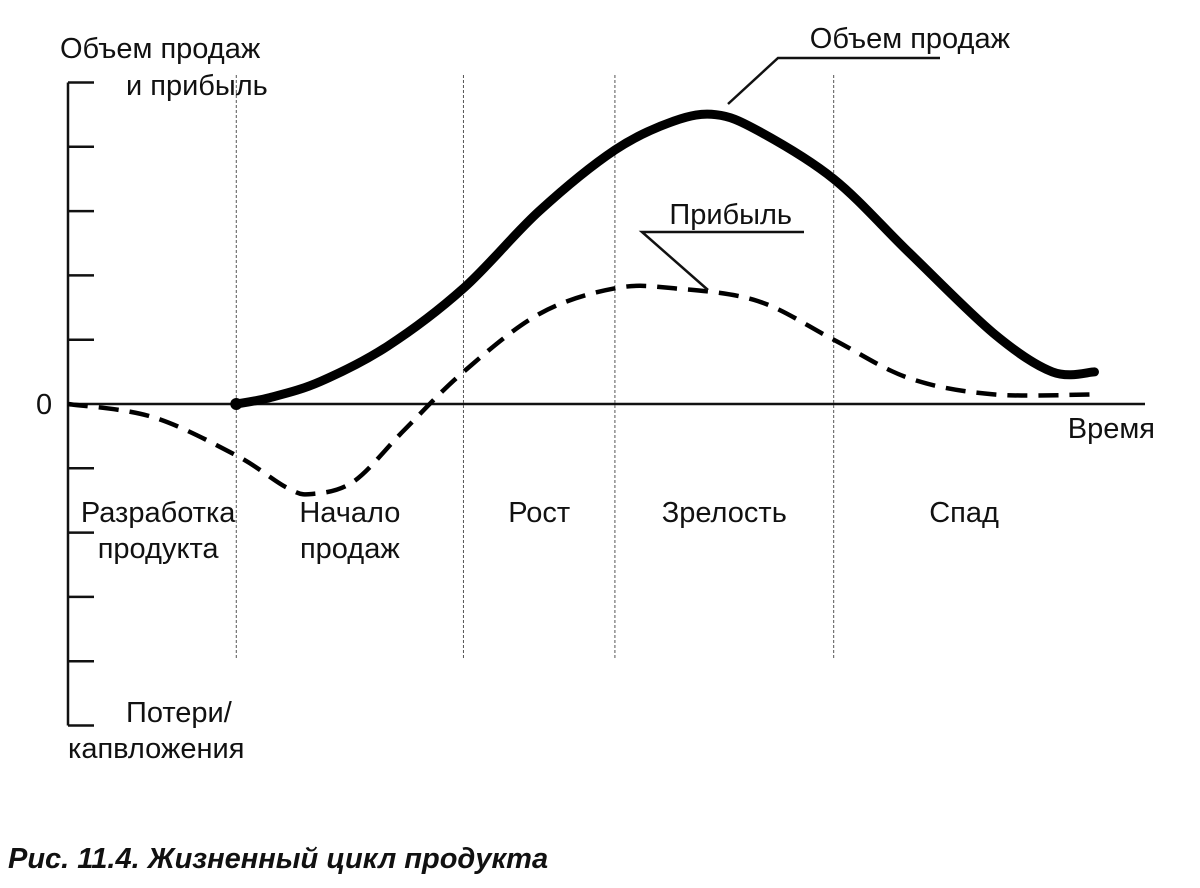 This screenshot has width=1200, height=888. Describe the element at coordinates (278, 859) in the screenshot. I see `figure-caption: Рис. 11.4. Жизненный цикл продукта` at that location.